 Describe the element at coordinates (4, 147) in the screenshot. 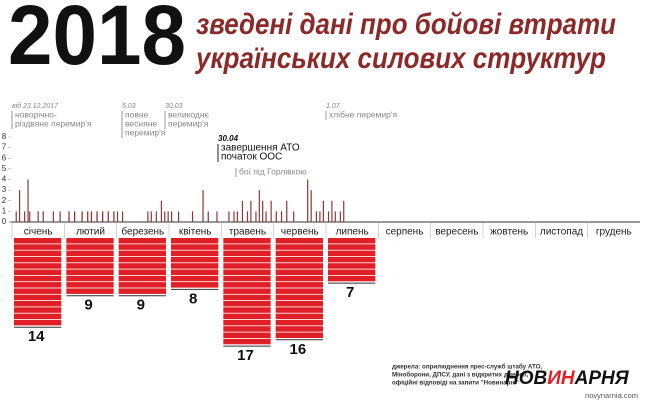

I see `y-tick-label: 7` at that location.